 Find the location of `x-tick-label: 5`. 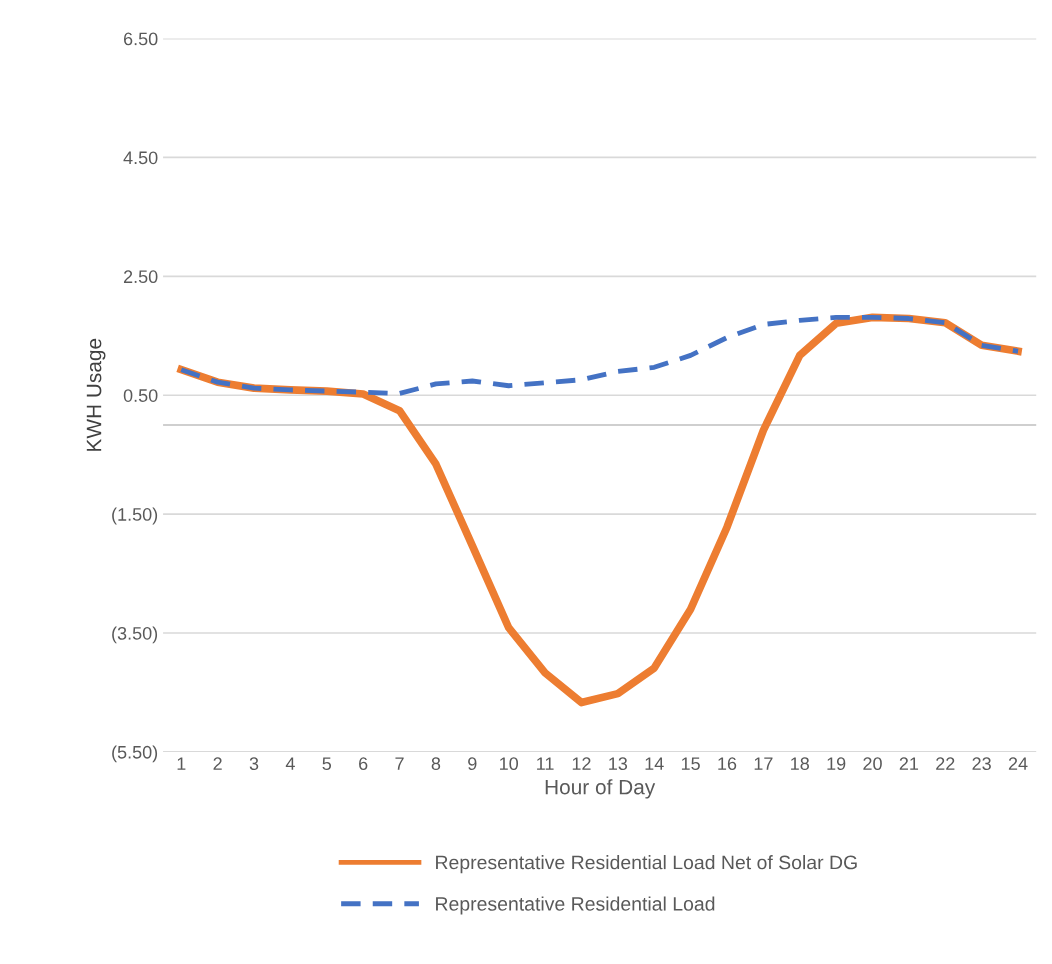

x-tick-label: 5 is located at coordinates (327, 764).